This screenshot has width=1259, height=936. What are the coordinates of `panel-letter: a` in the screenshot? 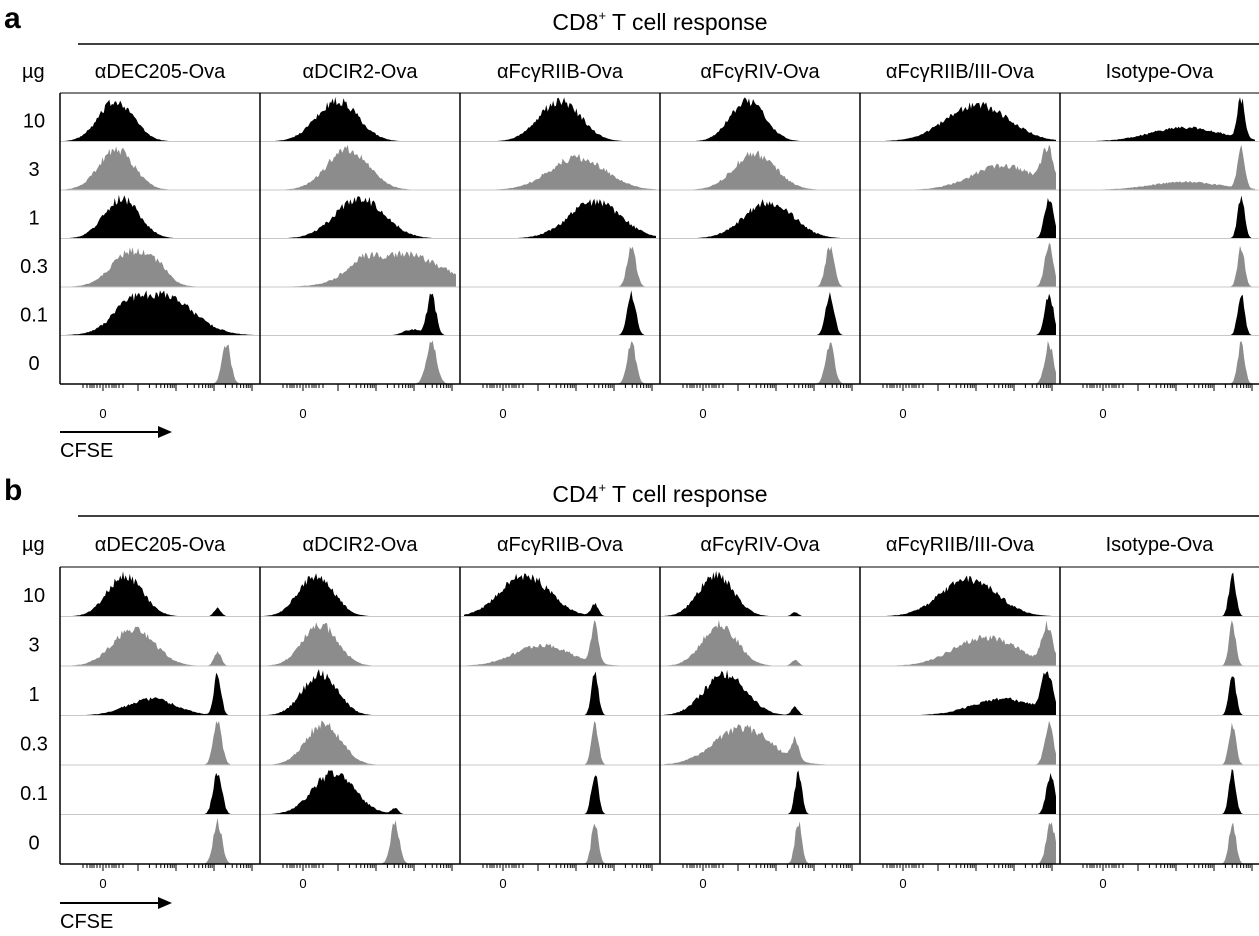 It's located at (12, 18).